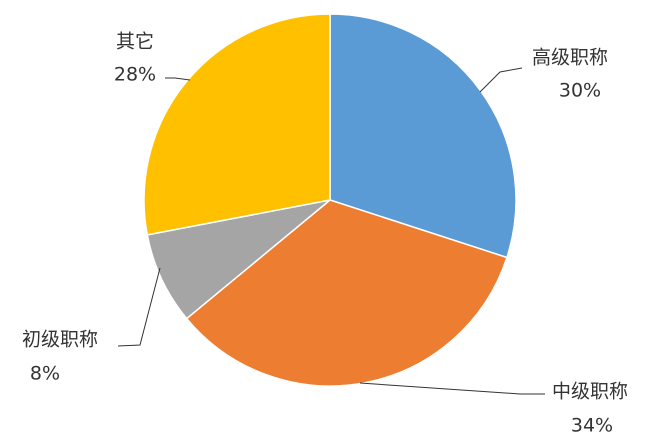 This screenshot has height=436, width=648. What do you see at coordinates (135, 42) in the screenshot?
I see `slice-label: 其它` at bounding box center [135, 42].